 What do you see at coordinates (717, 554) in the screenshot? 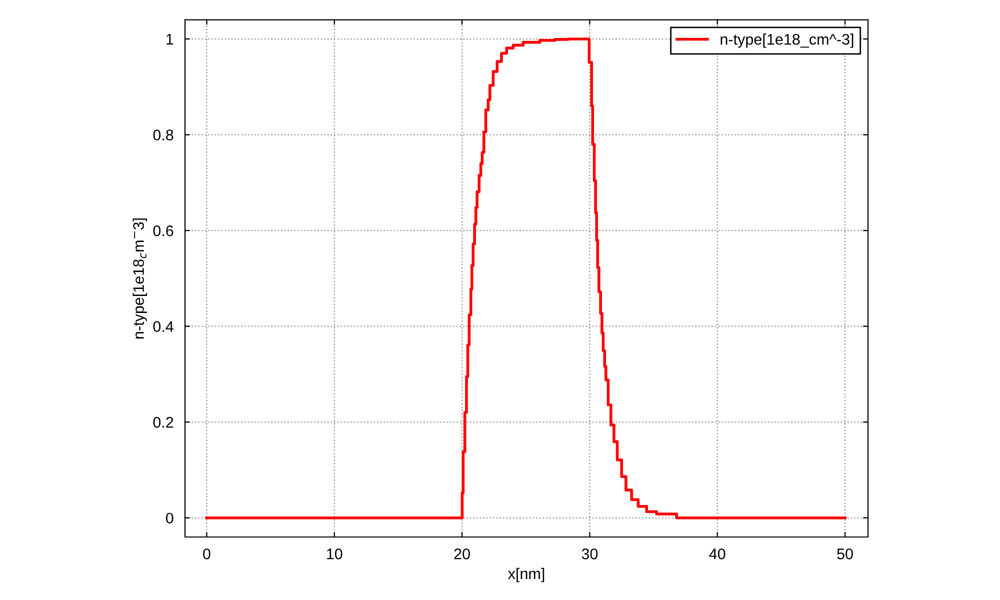
I see `x-tick-label: 40` at bounding box center [717, 554].